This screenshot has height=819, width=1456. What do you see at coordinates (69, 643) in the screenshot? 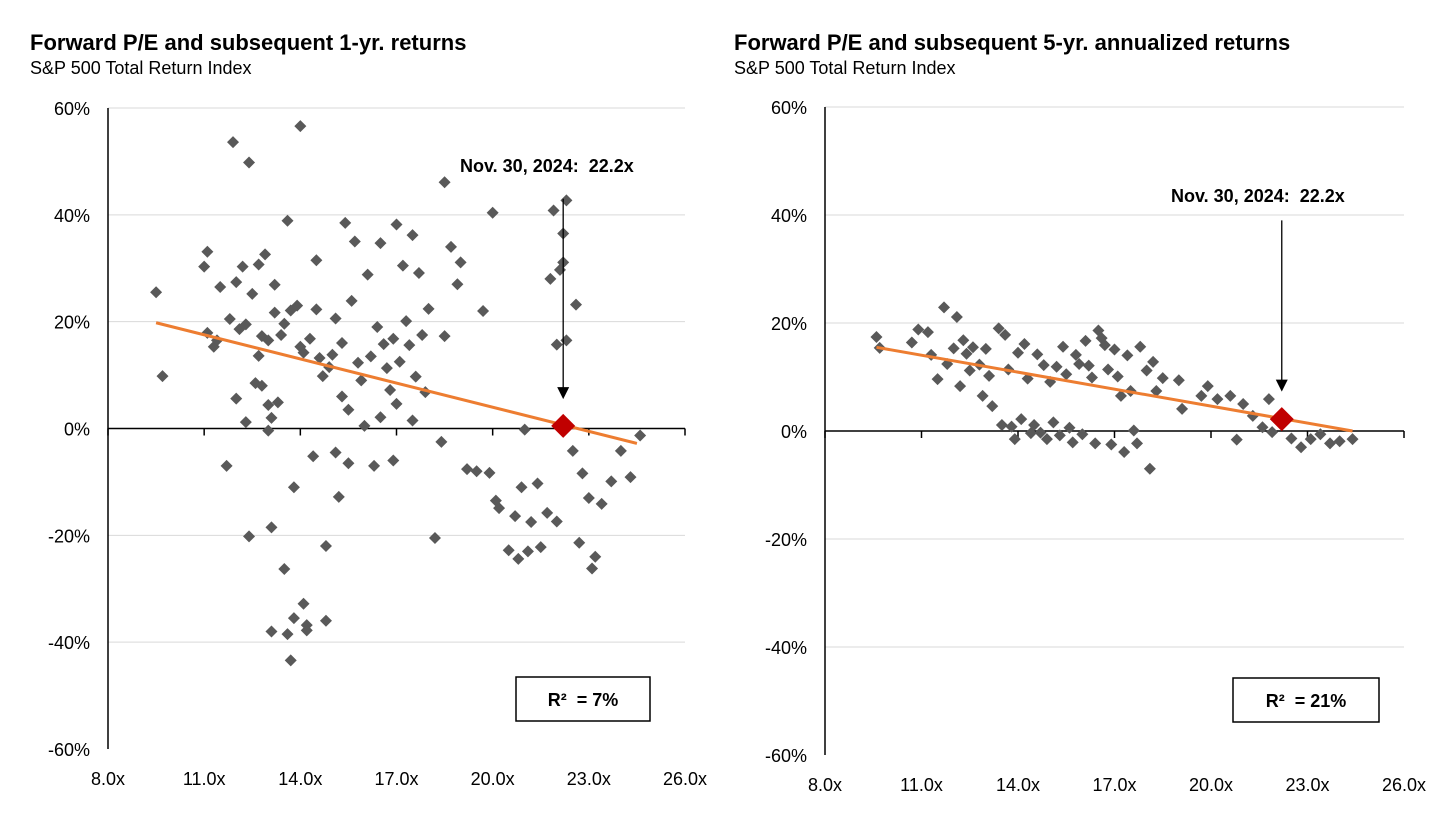
I see `y-tick-label: -40%` at bounding box center [69, 643].